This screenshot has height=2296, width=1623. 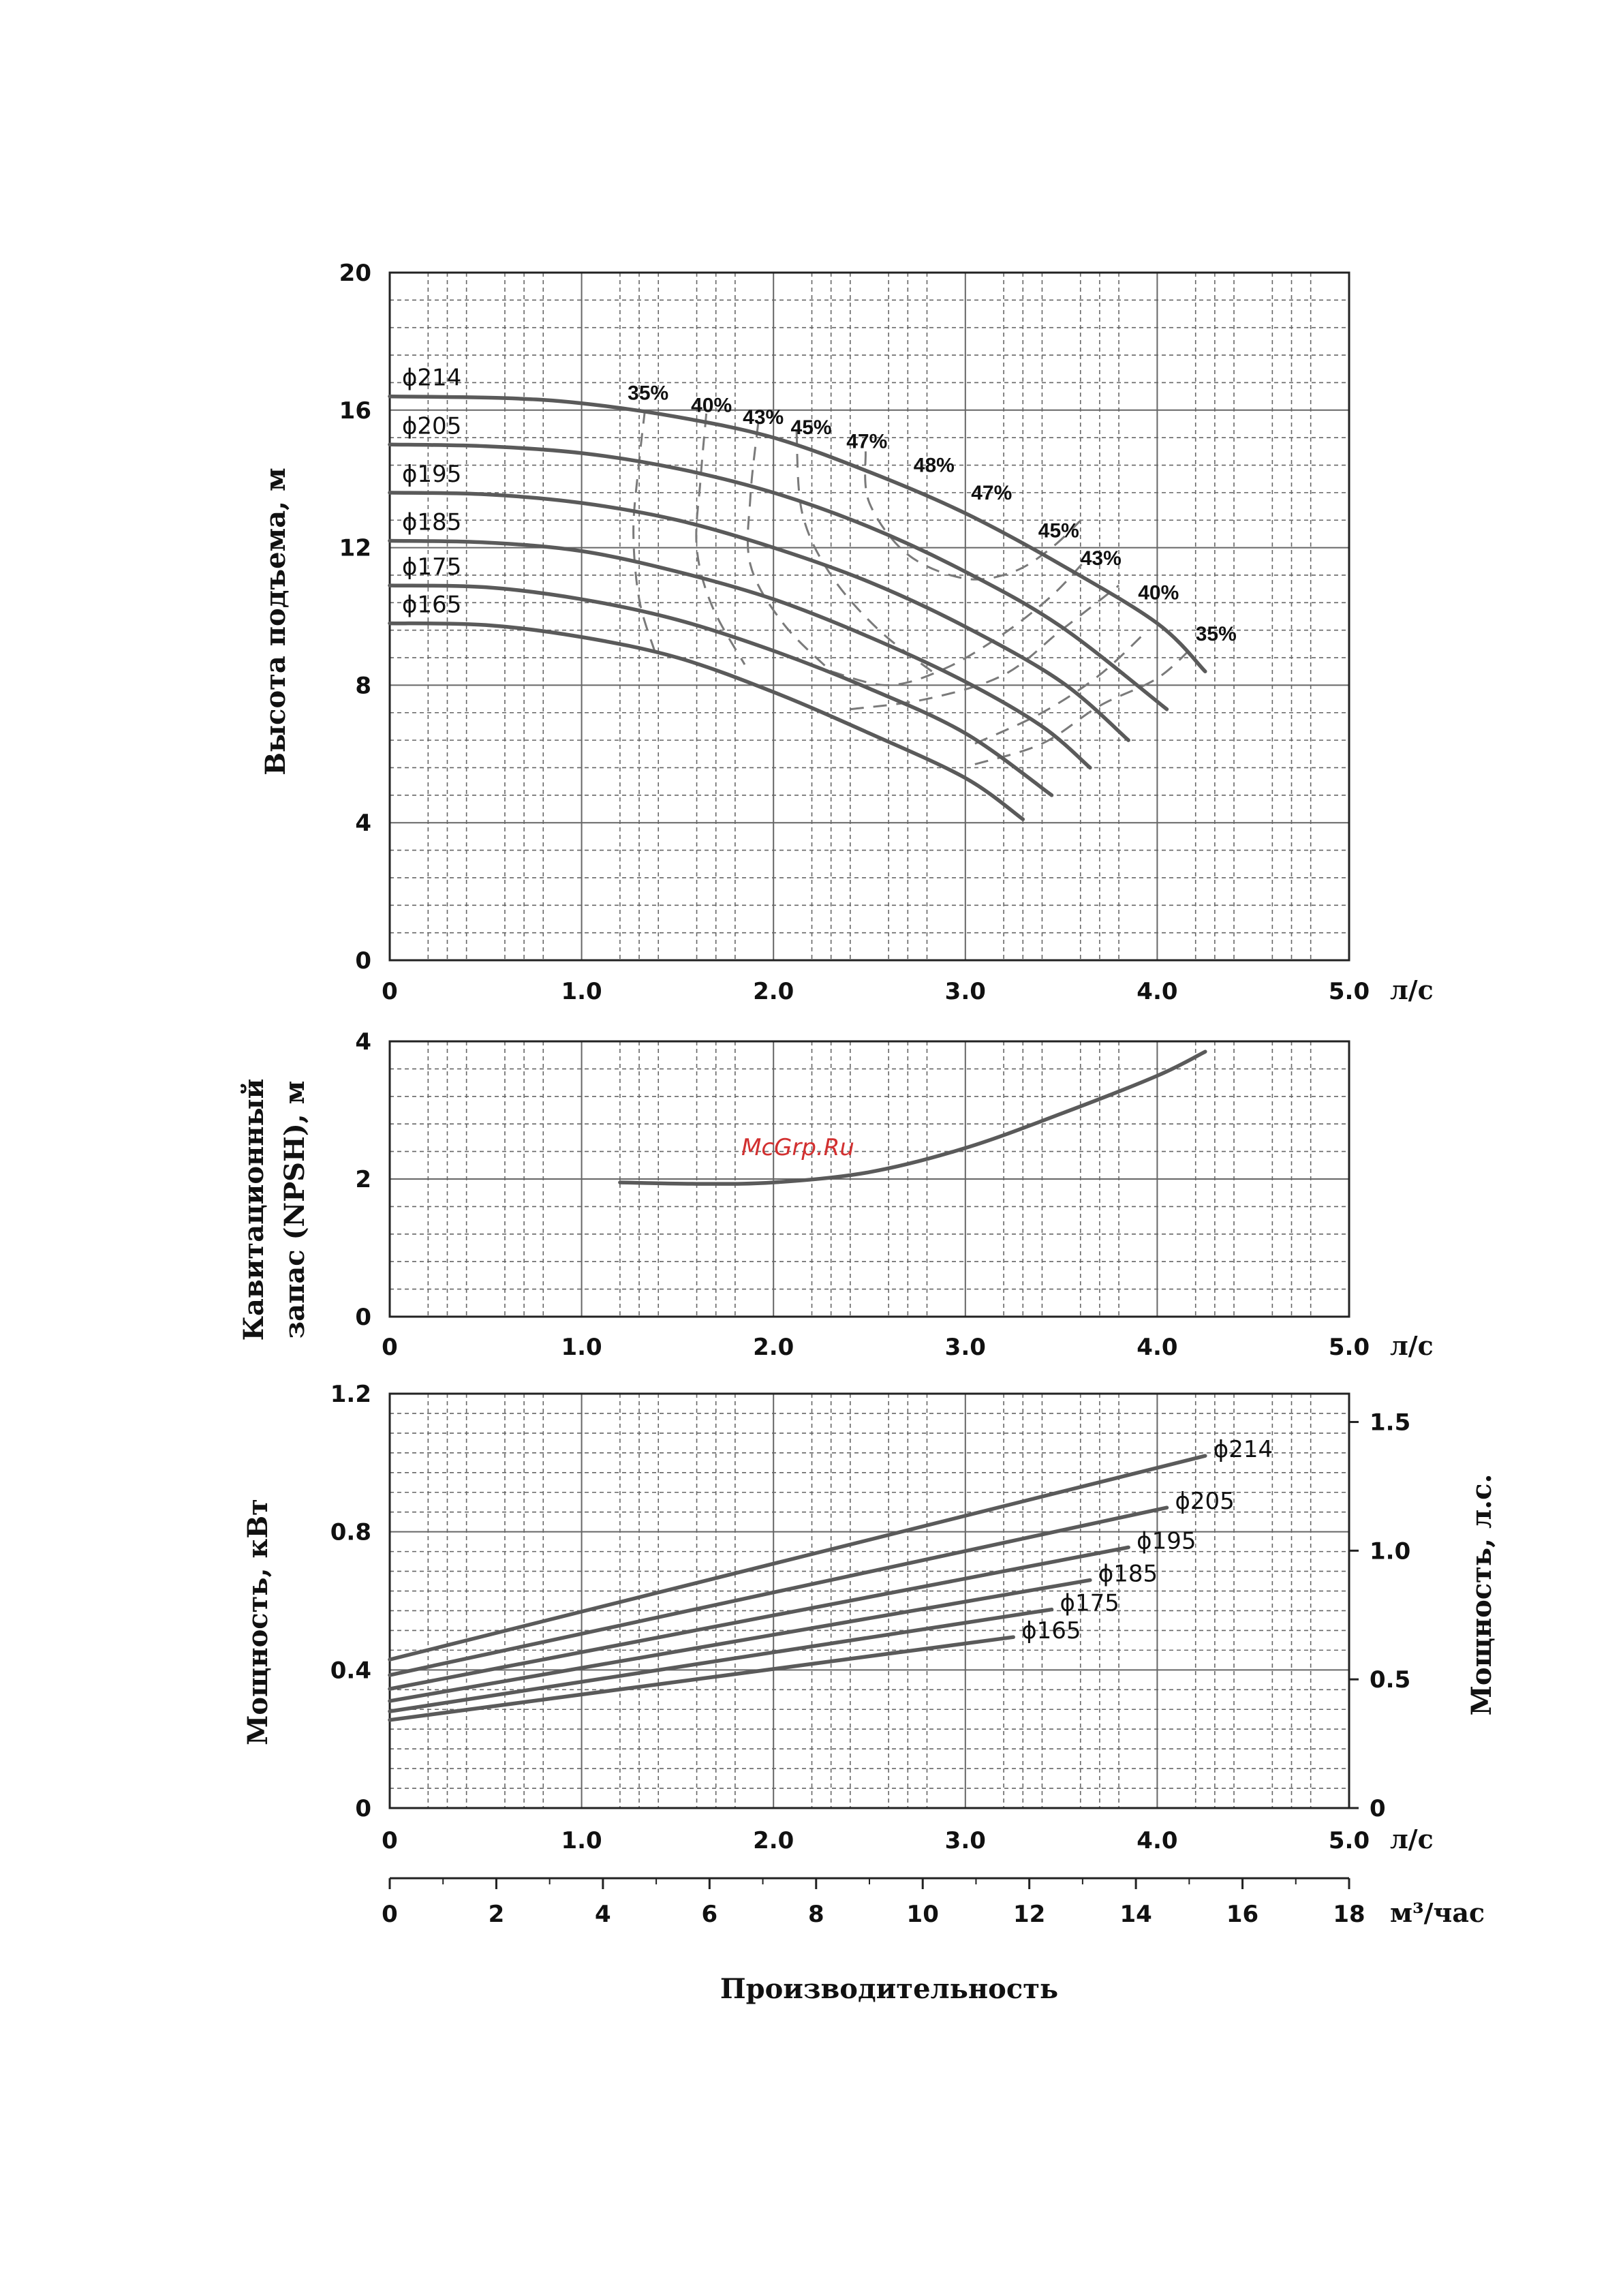 What do you see at coordinates (390, 1348) in the screenshot?
I see `npsh-x-tick-label: 0` at bounding box center [390, 1348].